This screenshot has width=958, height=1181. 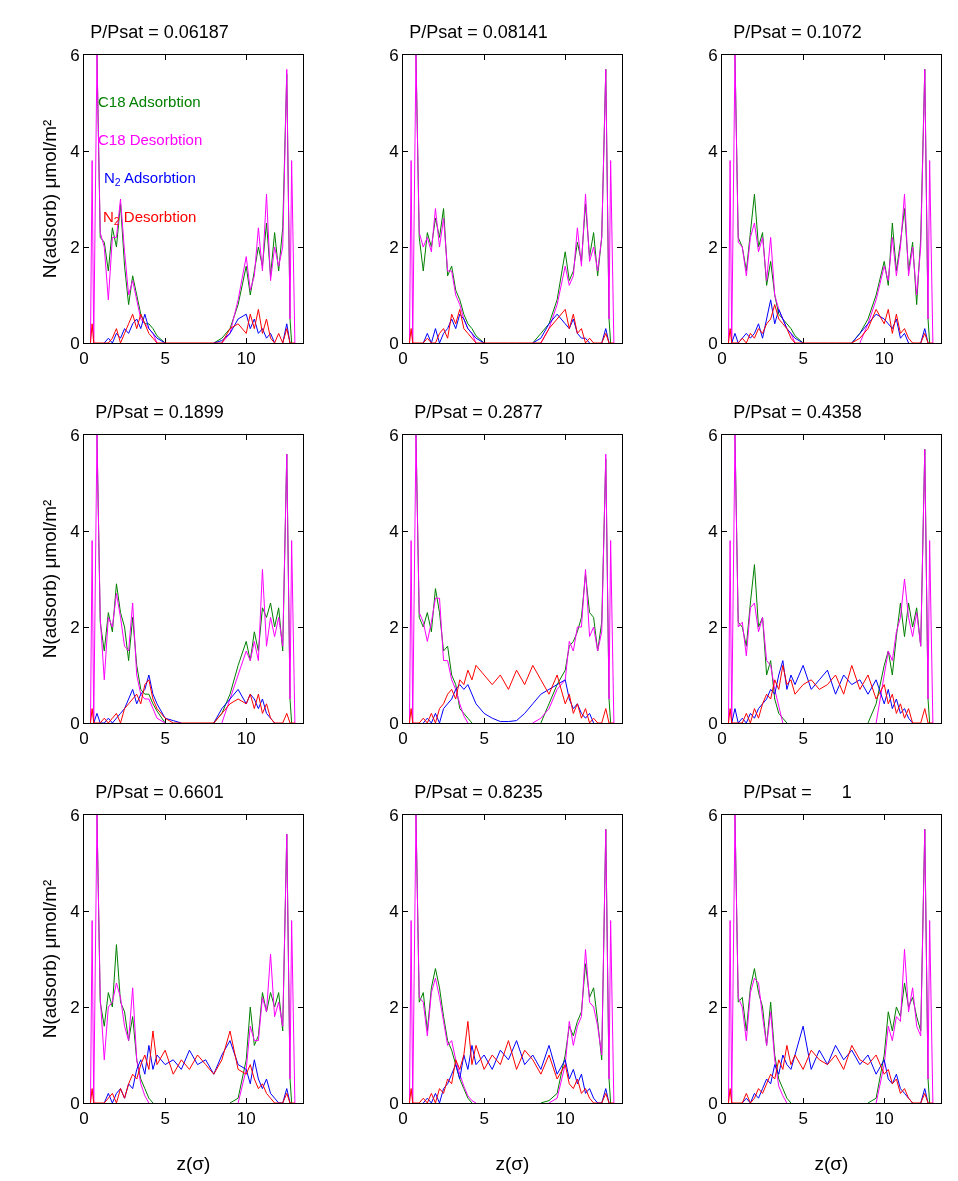 I want to click on chart-title: P/Psat = 0.2877, so click(x=478, y=412).